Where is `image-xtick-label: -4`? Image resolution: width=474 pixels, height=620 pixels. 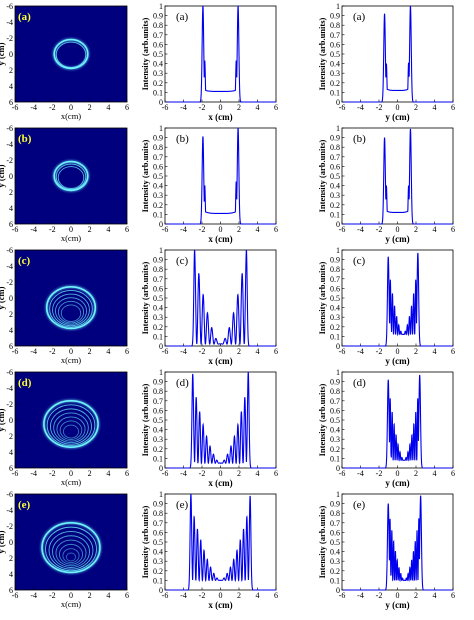 image-xtick-label: -4 is located at coordinates (33, 229).